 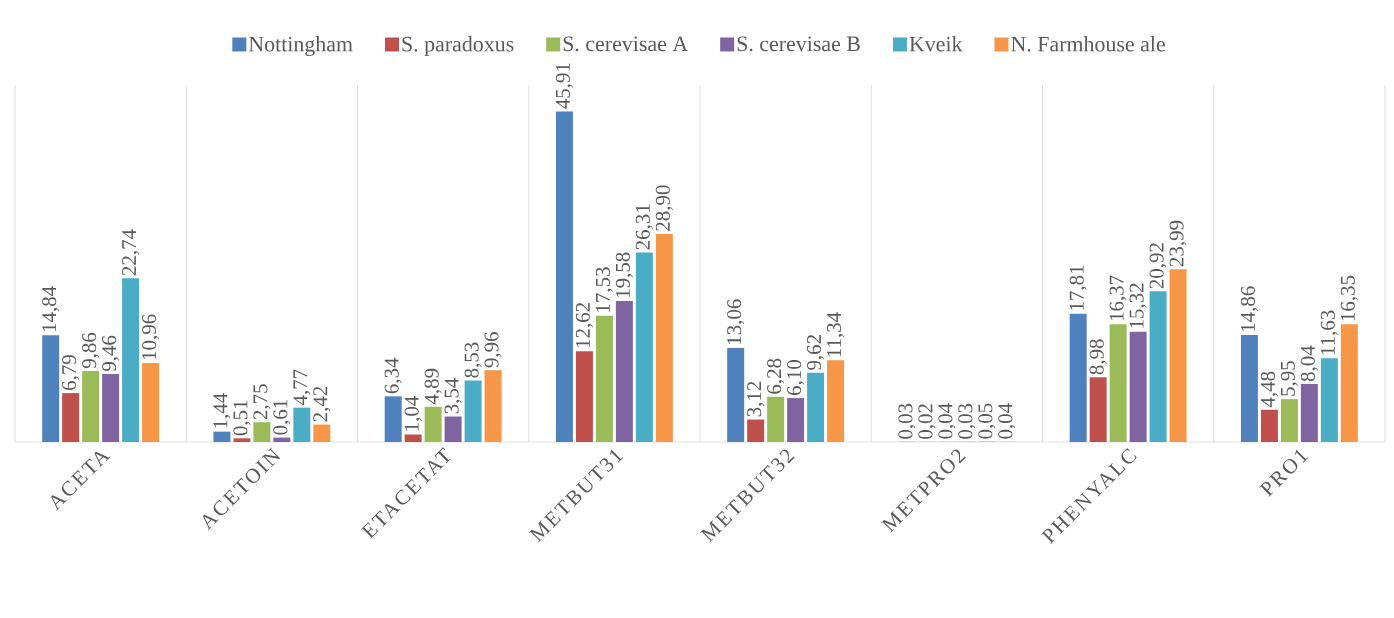 I want to click on data-label: 0,05, so click(x=987, y=421).